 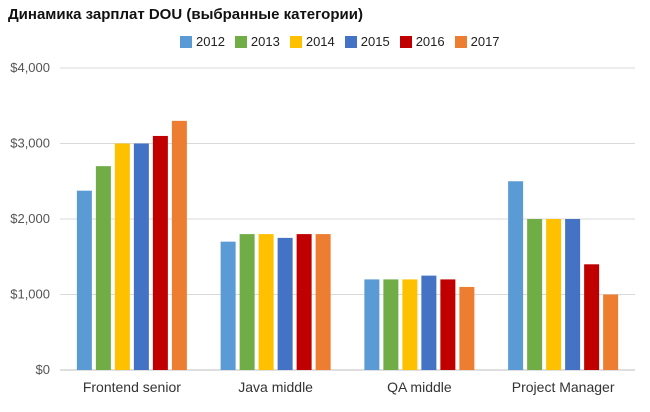 I want to click on legend-item-2017: 2017, so click(x=477, y=41).